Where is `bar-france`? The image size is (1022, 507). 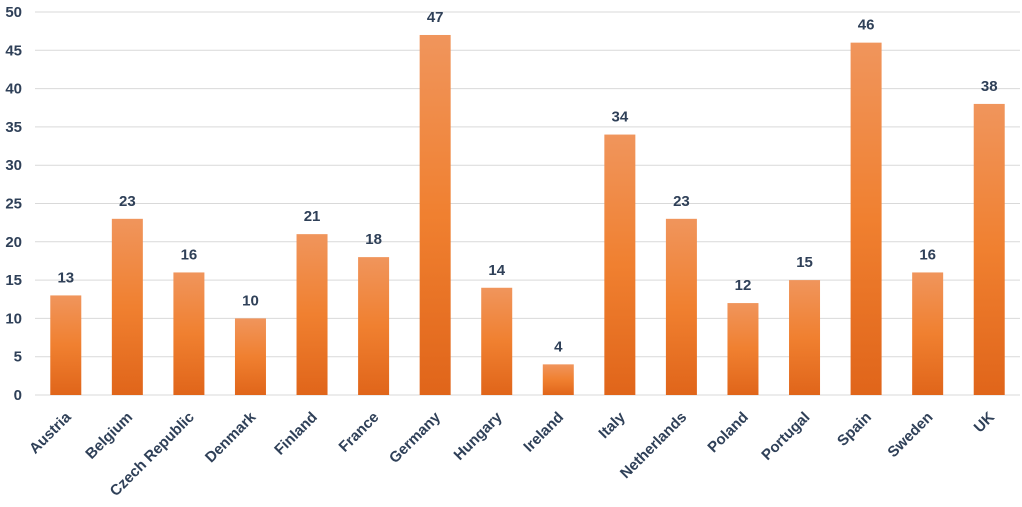 bar-france is located at coordinates (374, 326).